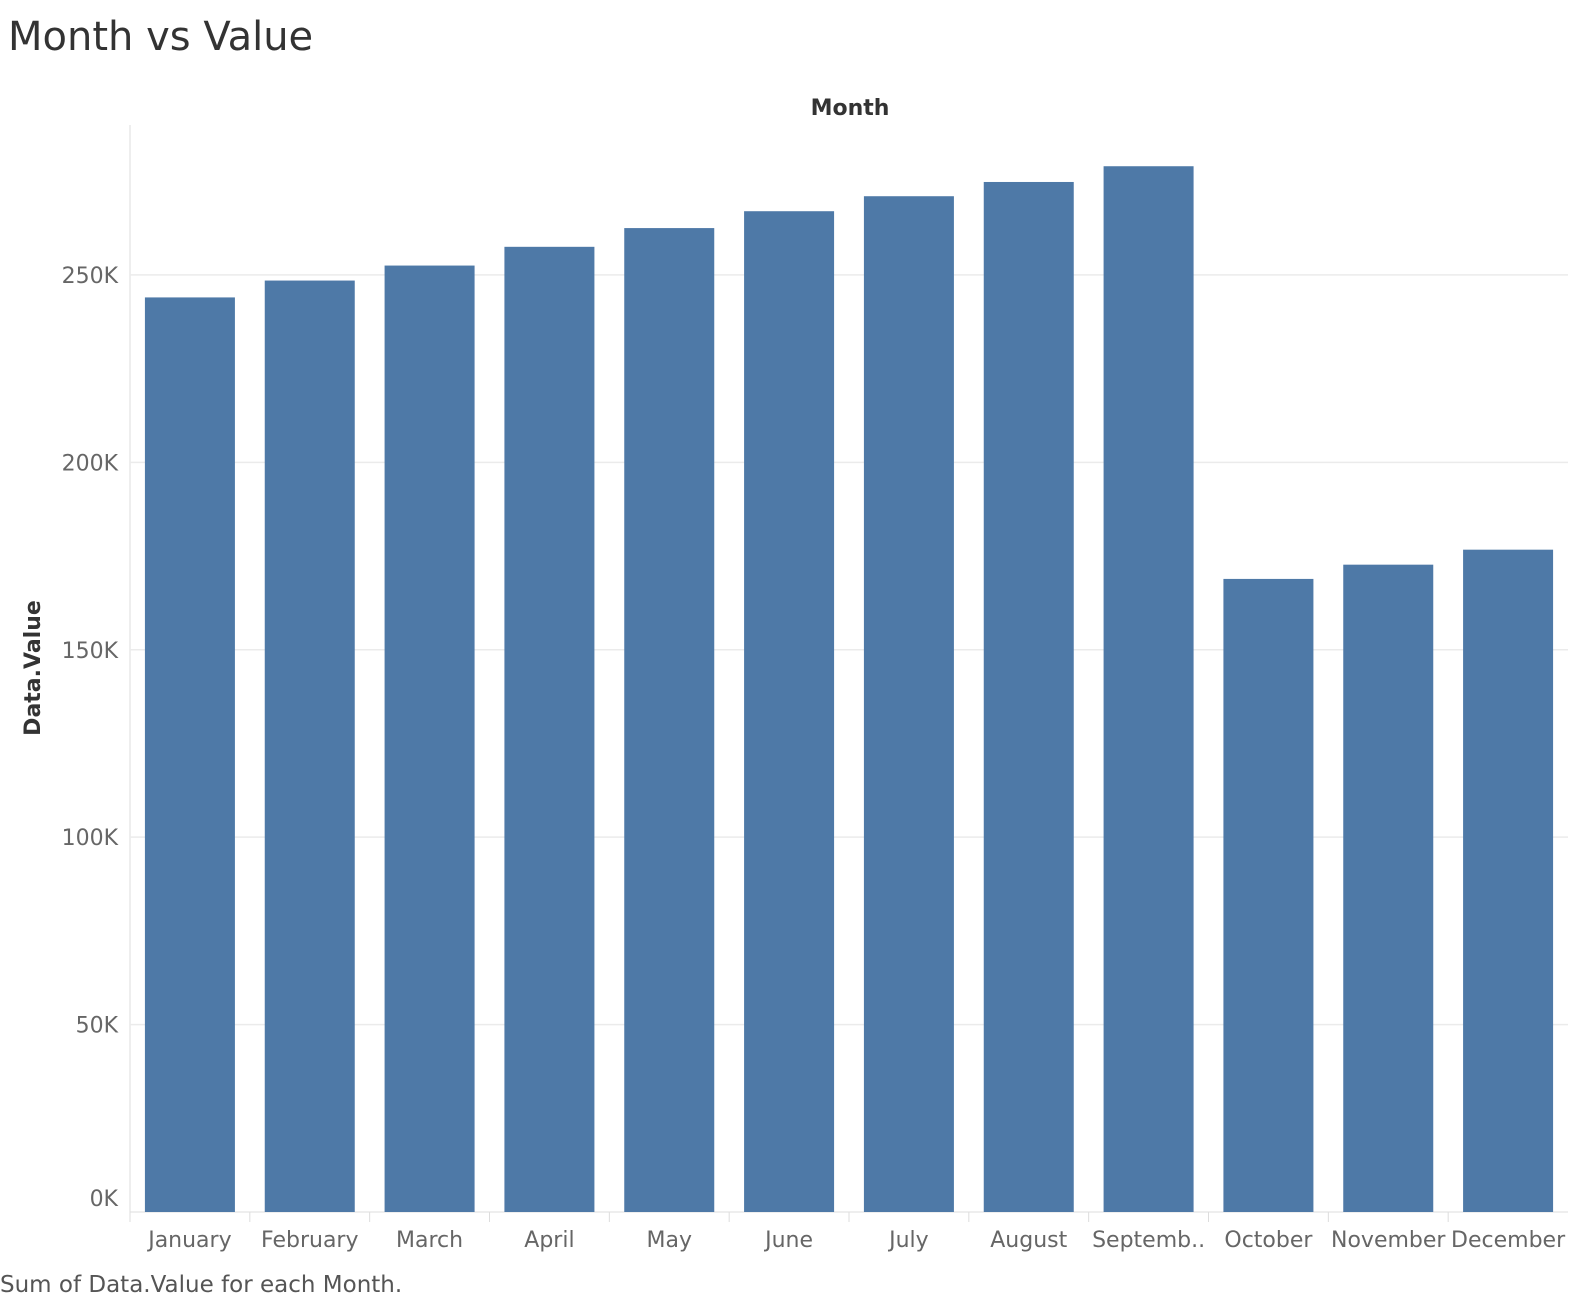  Describe the element at coordinates (1028, 697) in the screenshot. I see `bar-august` at that location.